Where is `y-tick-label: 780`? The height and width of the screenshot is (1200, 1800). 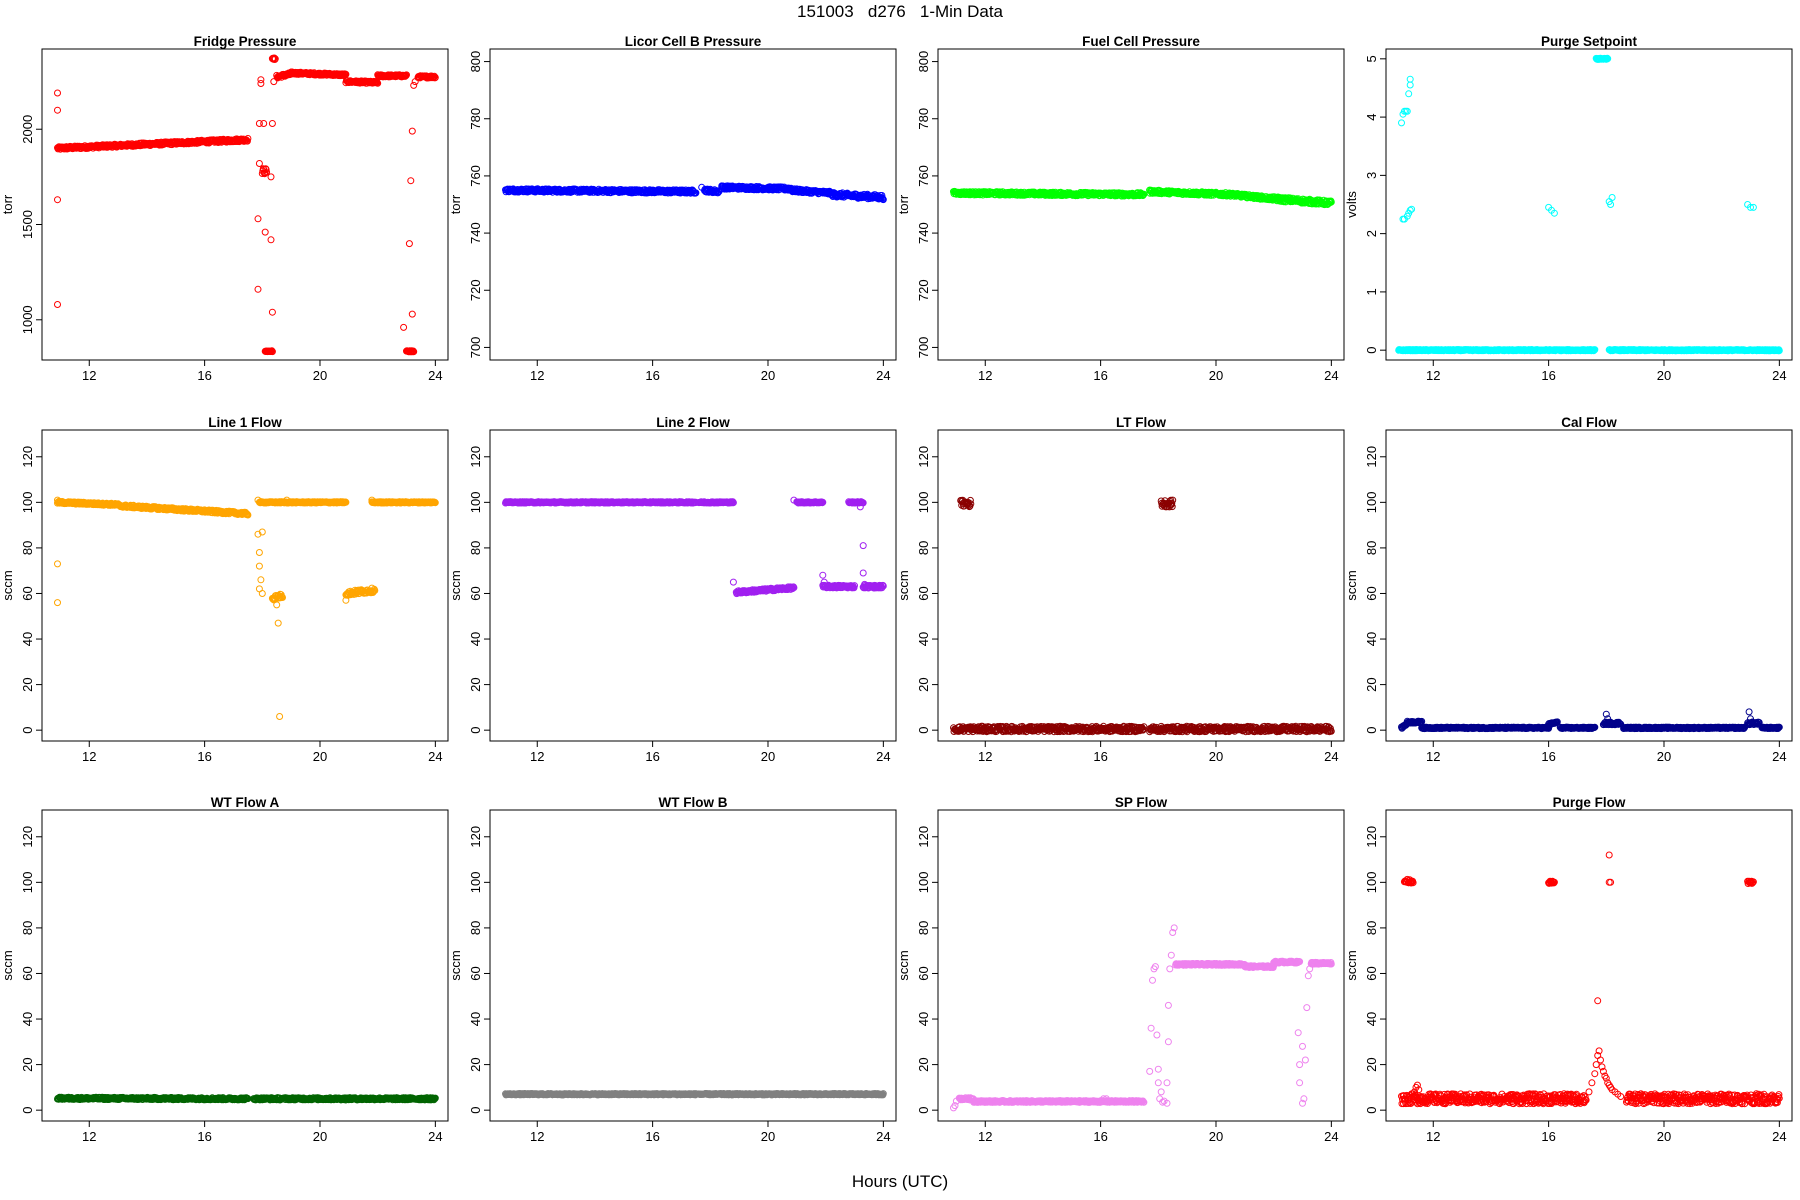 y-tick-label: 780 is located at coordinates (923, 119).